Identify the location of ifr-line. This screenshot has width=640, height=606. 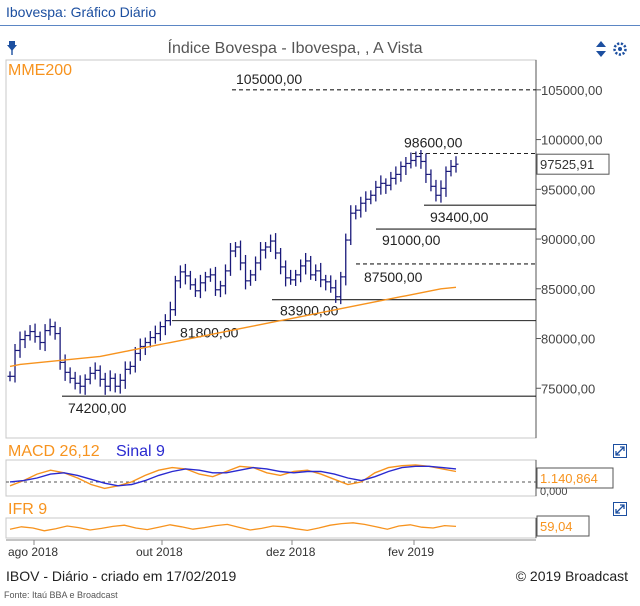
(233, 527).